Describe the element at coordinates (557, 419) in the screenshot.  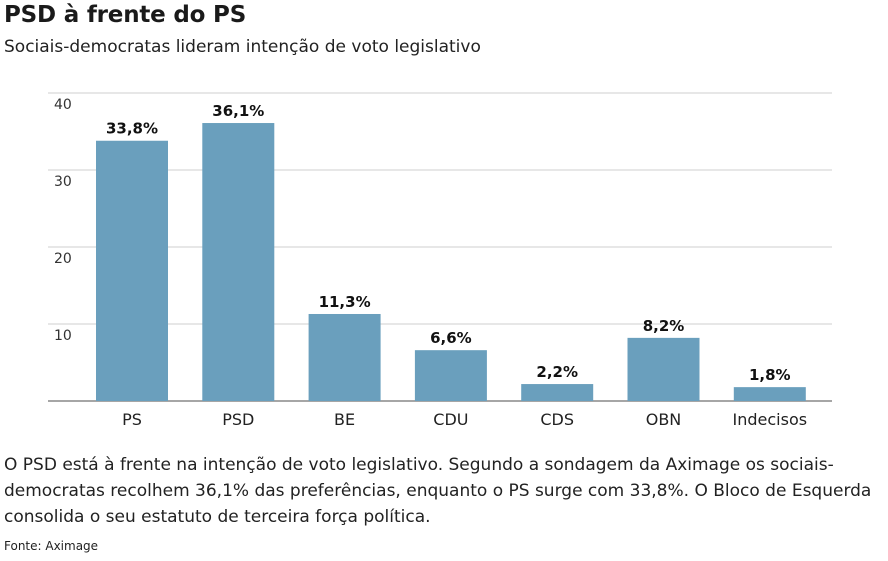
I see `x-tick-label: CDS` at that location.